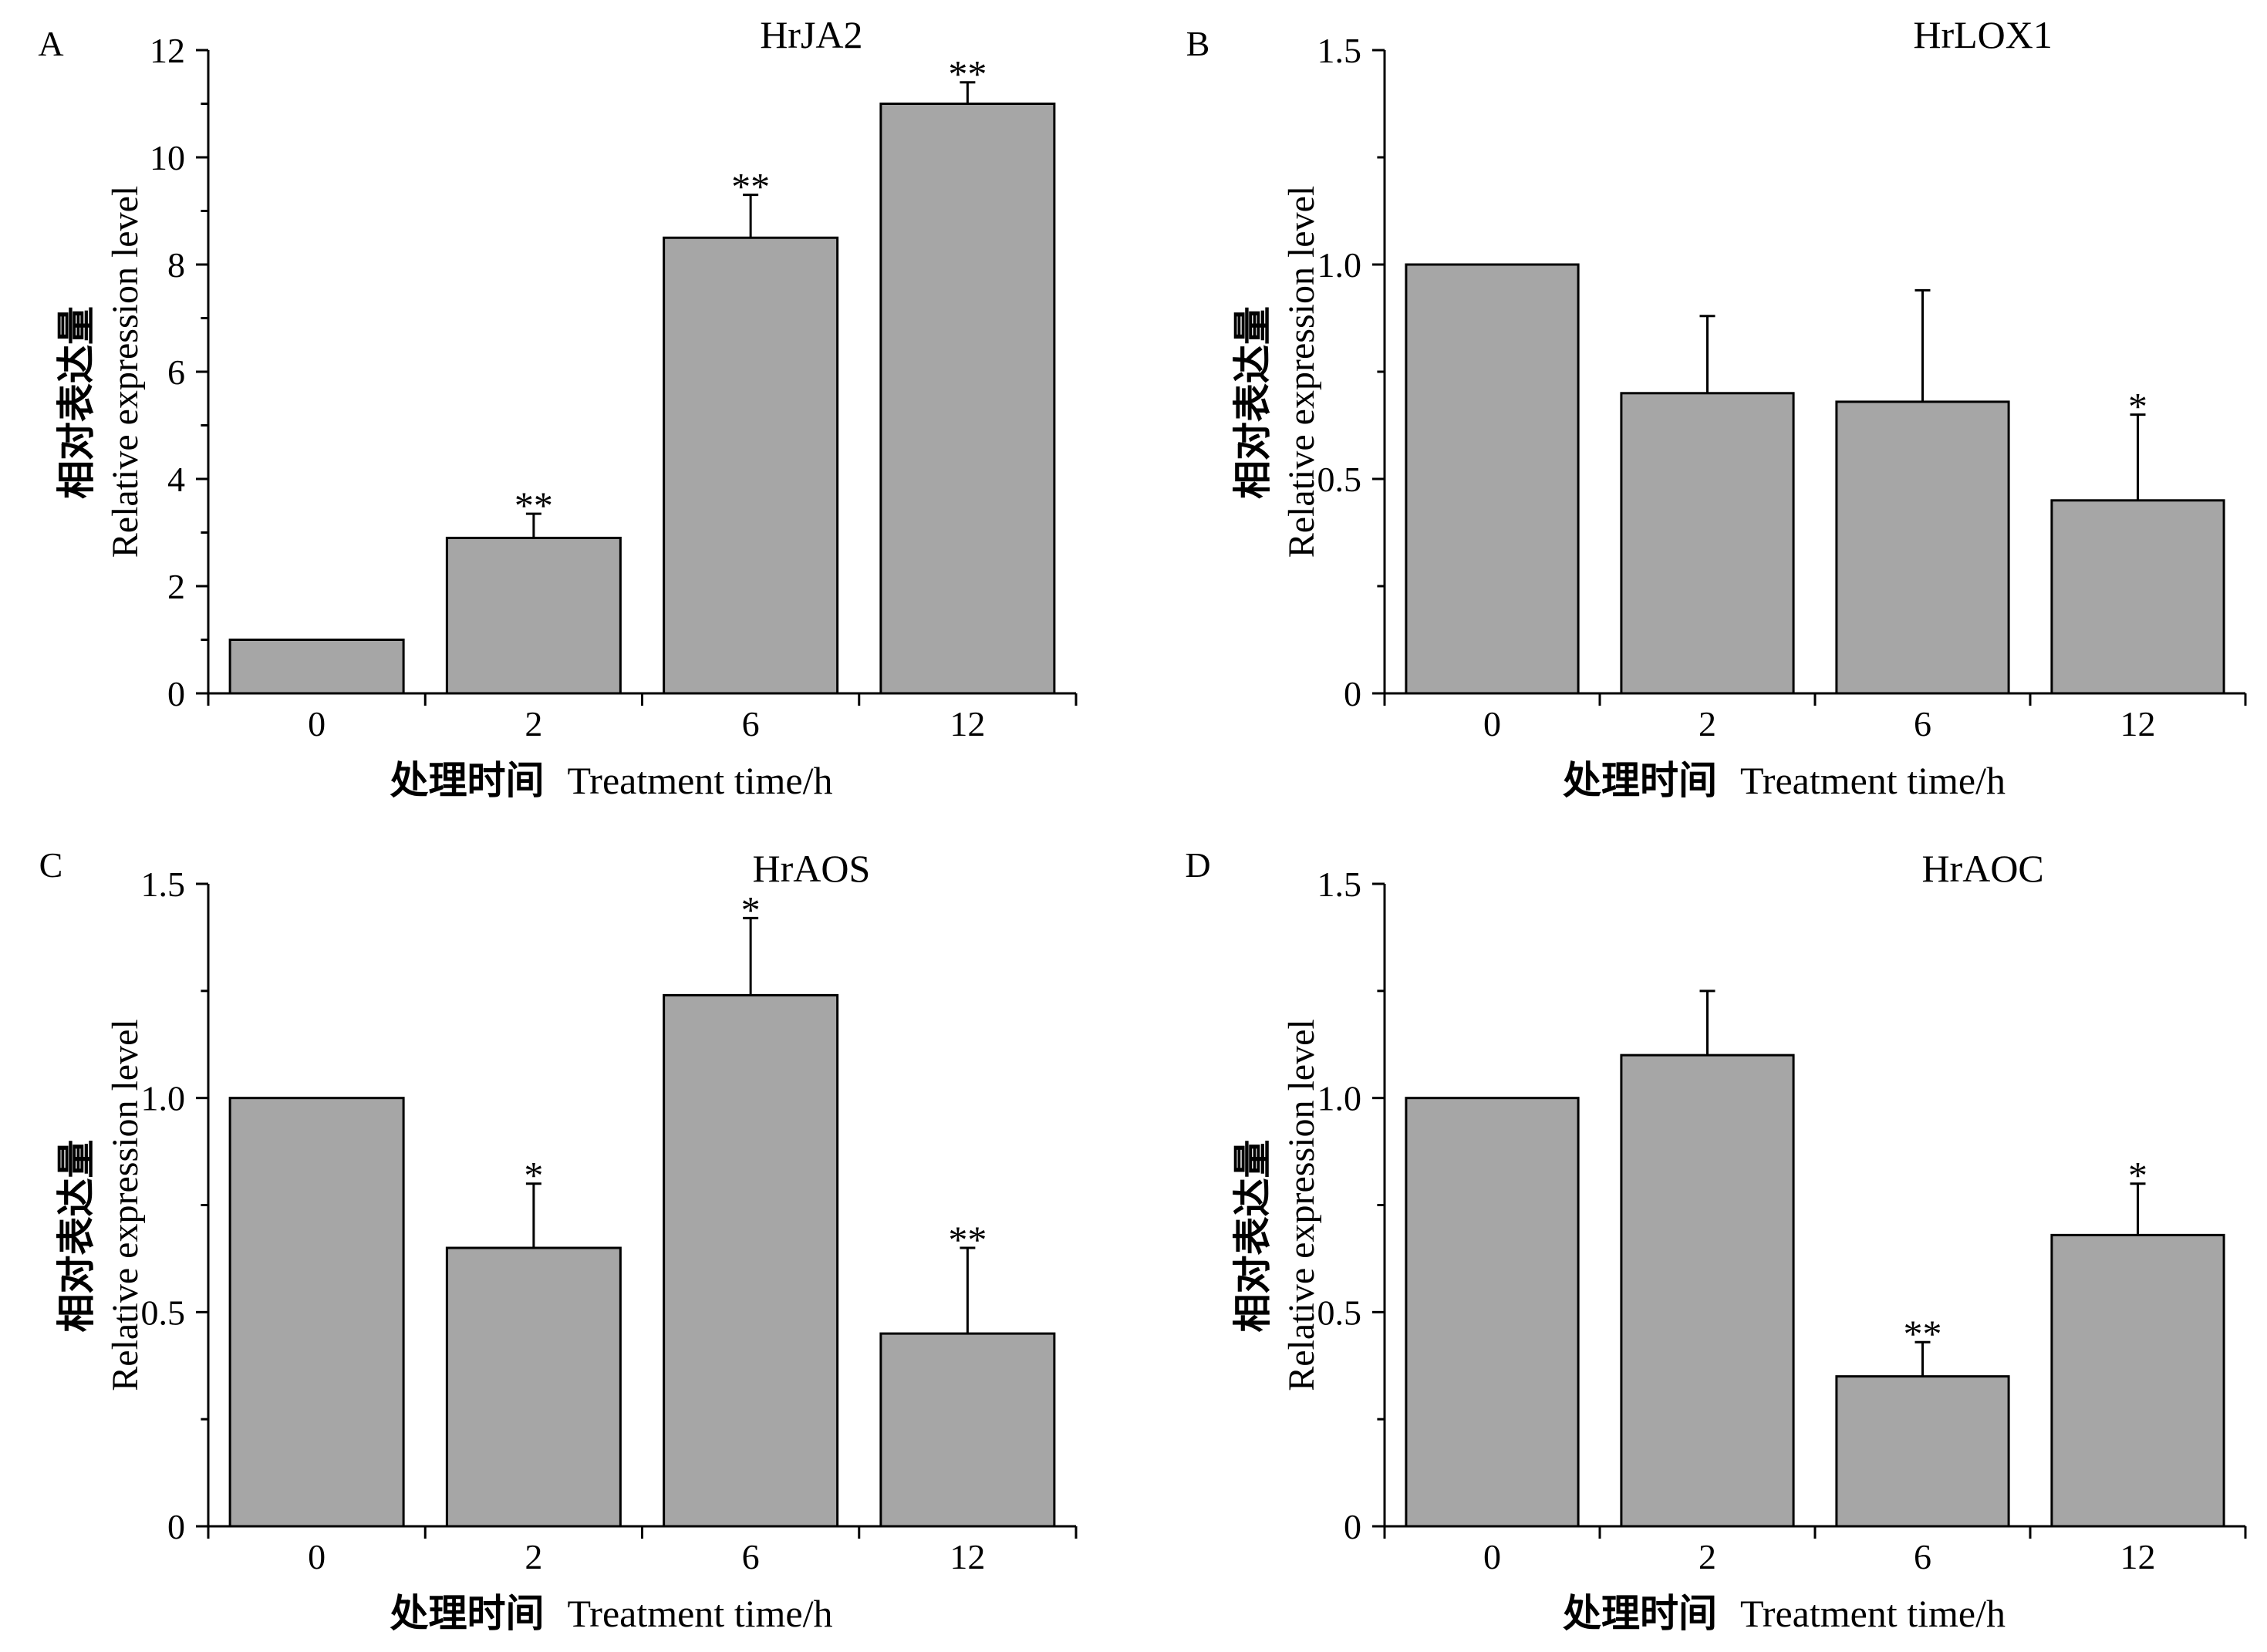 The height and width of the screenshot is (1652, 2267). I want to click on chart-title: HrAOS, so click(811, 869).